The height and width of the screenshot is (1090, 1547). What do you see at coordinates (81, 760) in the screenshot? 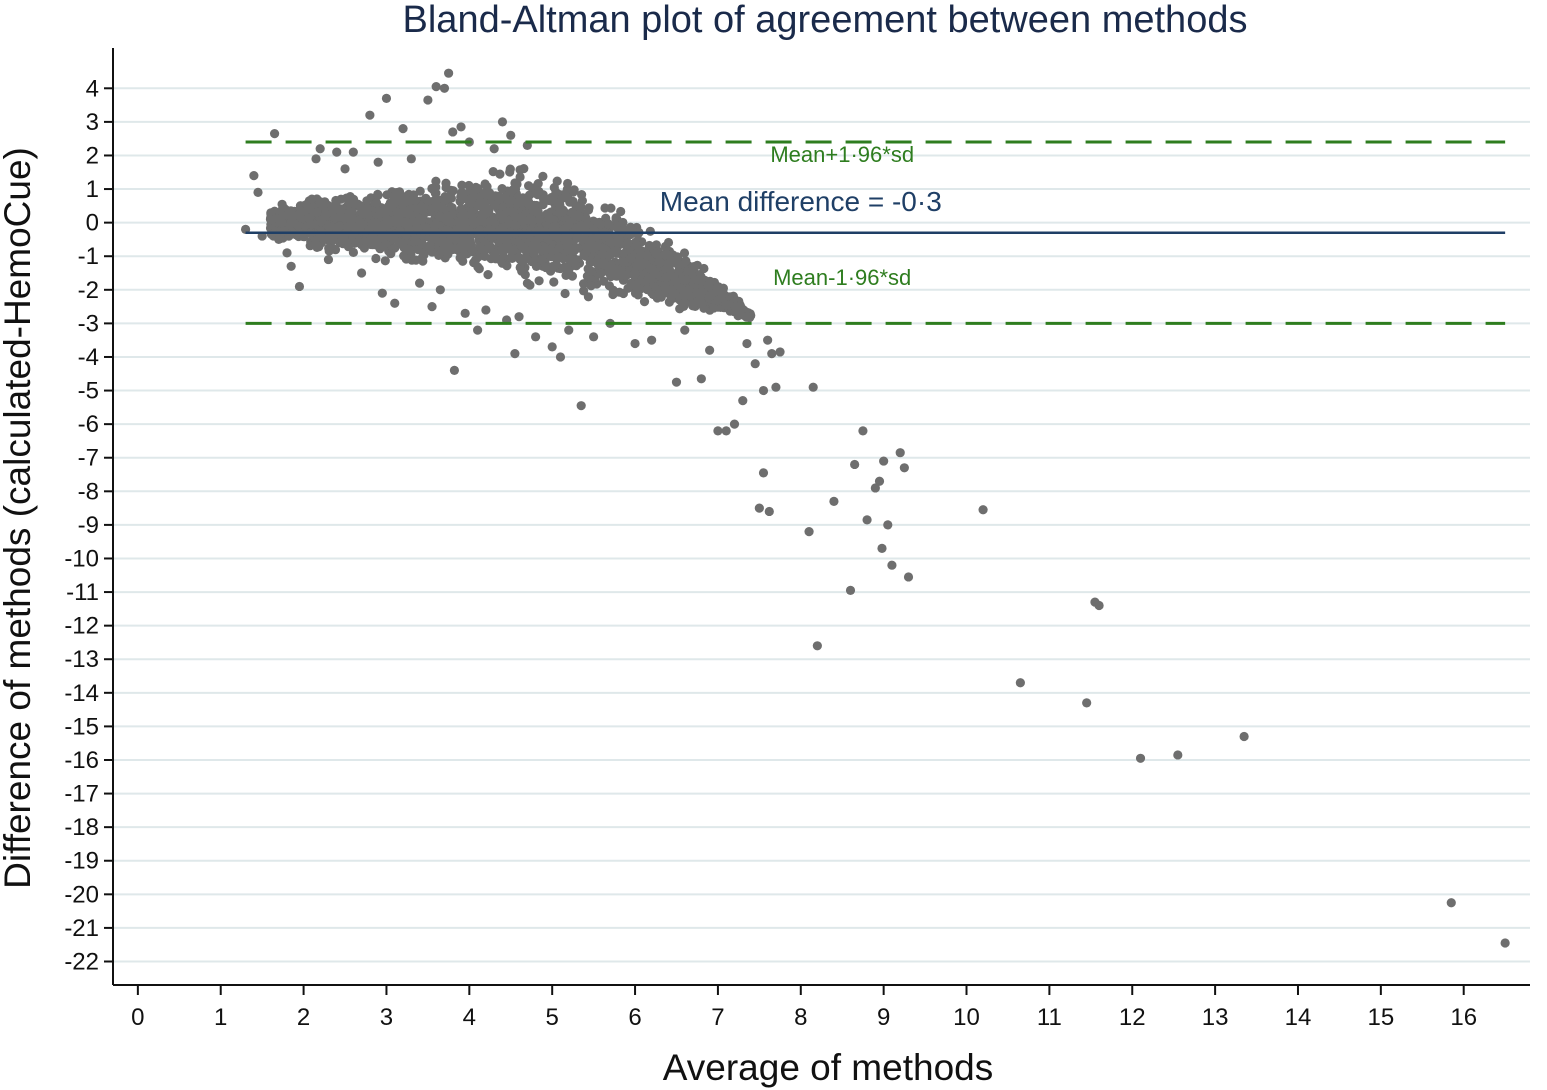
I see `y-tick-label: -16` at bounding box center [81, 760].